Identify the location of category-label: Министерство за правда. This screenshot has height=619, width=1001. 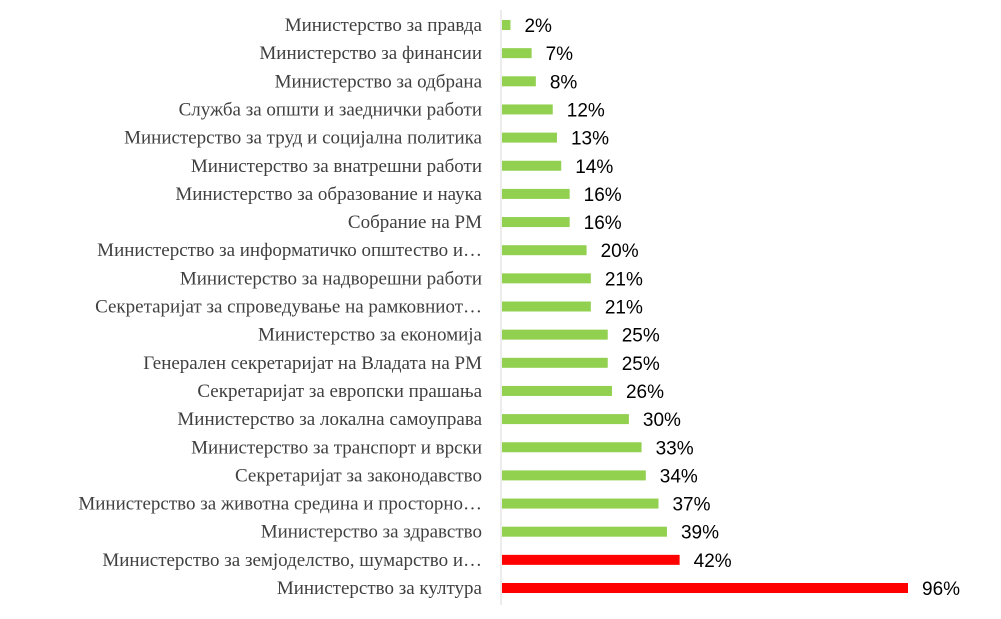
(384, 25).